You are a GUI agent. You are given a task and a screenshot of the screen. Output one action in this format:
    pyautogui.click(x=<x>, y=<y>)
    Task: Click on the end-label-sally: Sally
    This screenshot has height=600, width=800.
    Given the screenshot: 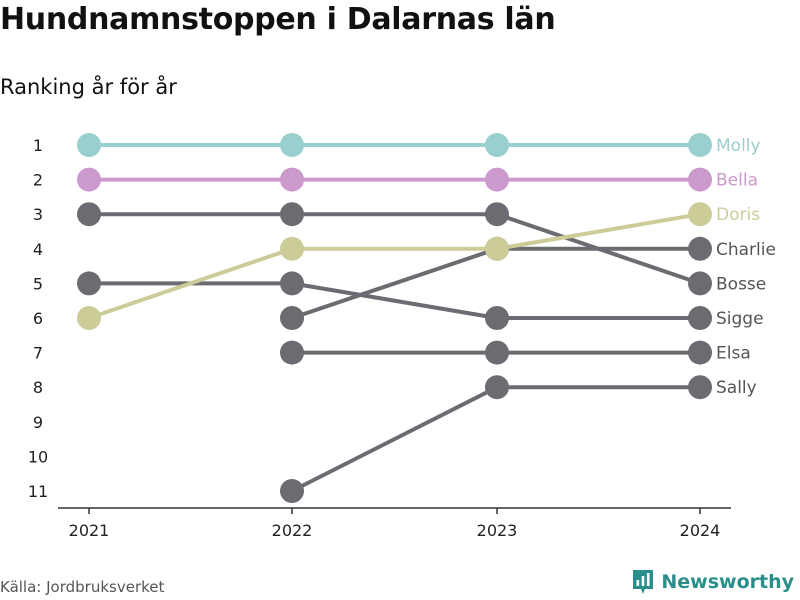 What is the action you would take?
    pyautogui.click(x=736, y=388)
    